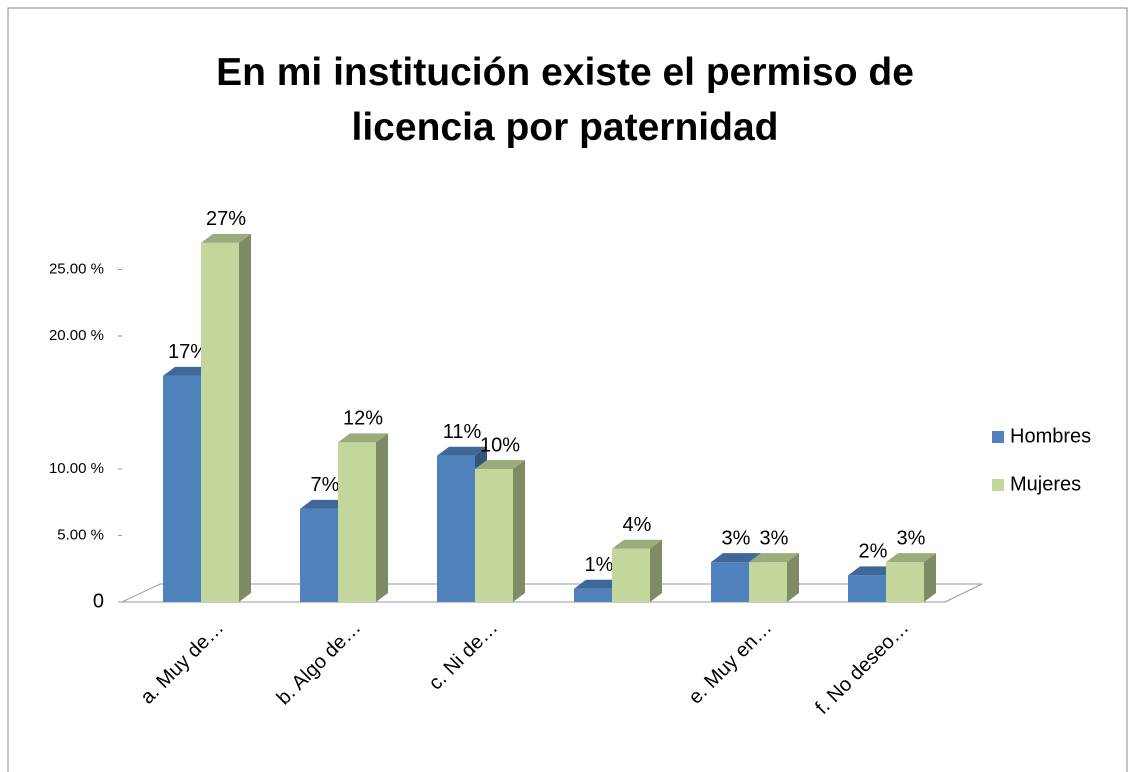 Image resolution: width=1132 pixels, height=772 pixels. I want to click on y-tick-label: 10.00 %, so click(76, 468).